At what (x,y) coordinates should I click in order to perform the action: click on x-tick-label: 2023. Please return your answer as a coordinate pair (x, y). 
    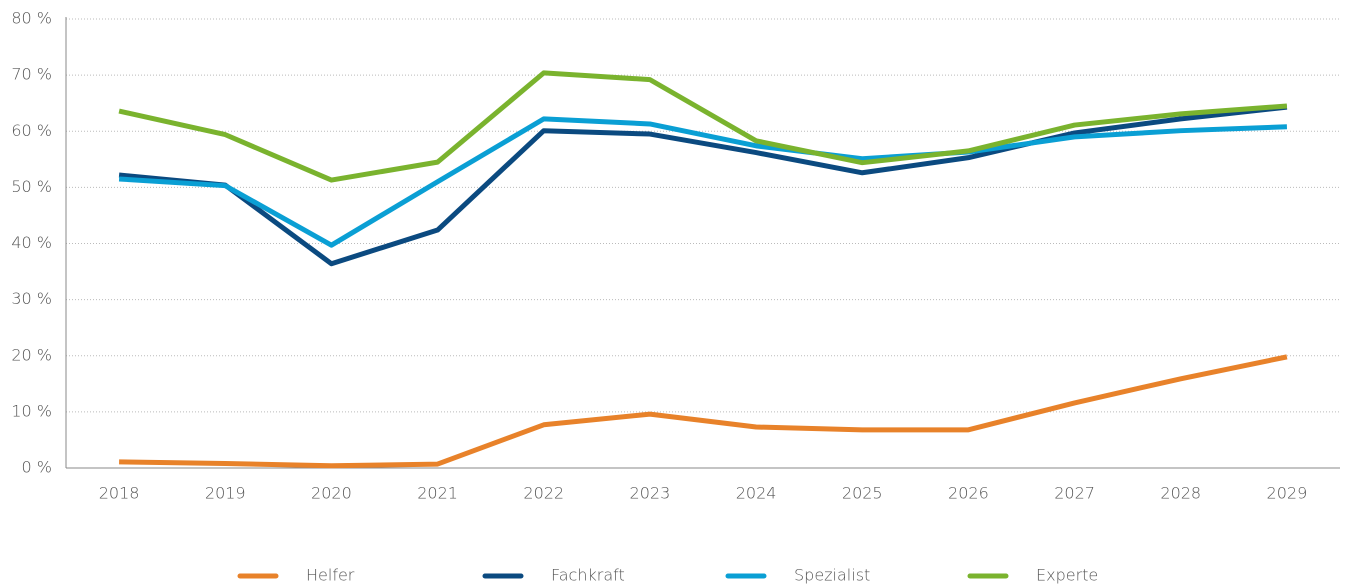
    Looking at the image, I should click on (650, 493).